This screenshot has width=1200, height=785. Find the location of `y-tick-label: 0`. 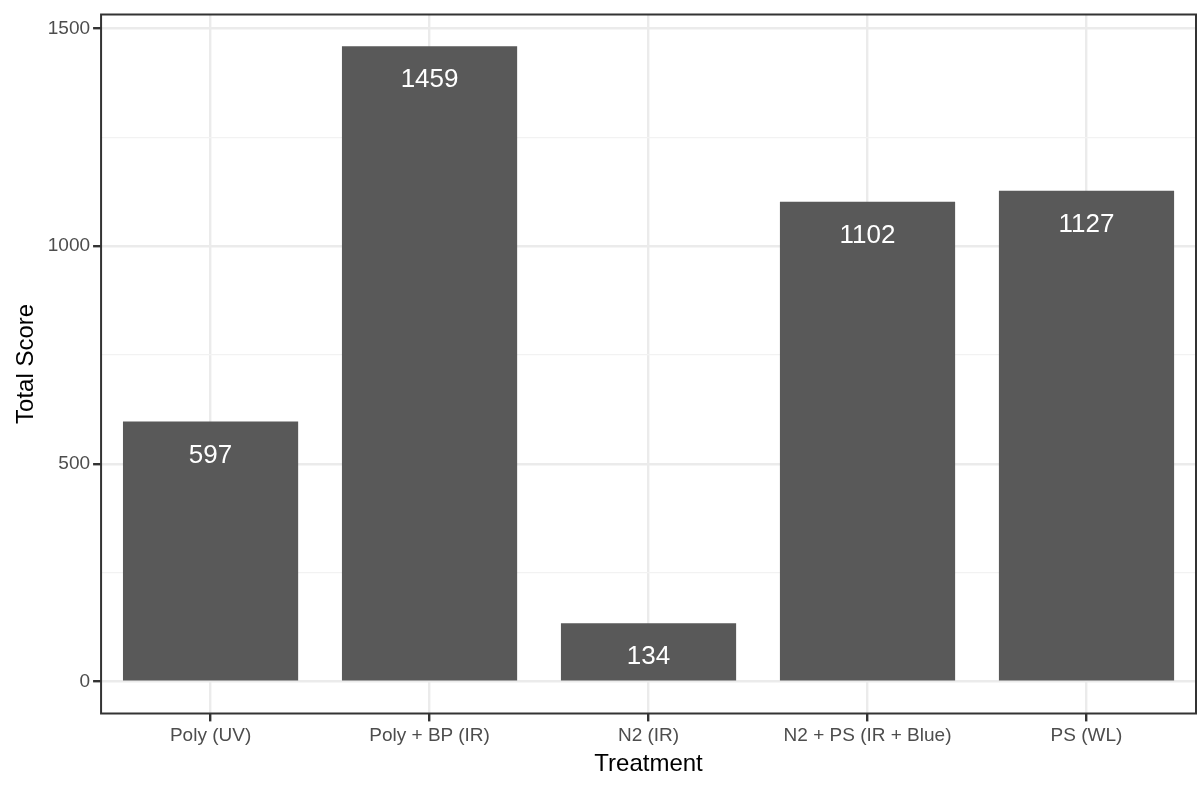

y-tick-label: 0 is located at coordinates (85, 680).